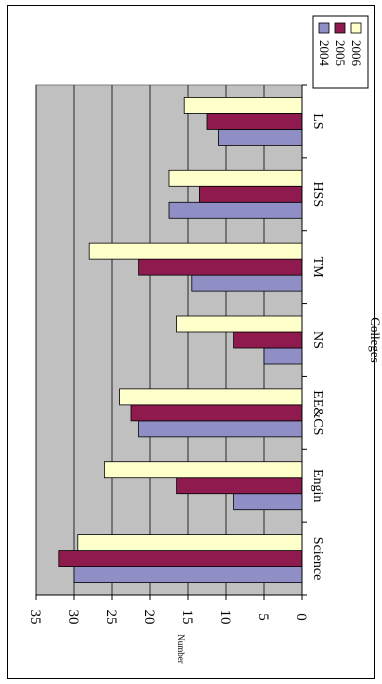 This screenshot has height=684, width=382. What do you see at coordinates (356, 53) in the screenshot?
I see `legend-label-2006: 2006` at bounding box center [356, 53].